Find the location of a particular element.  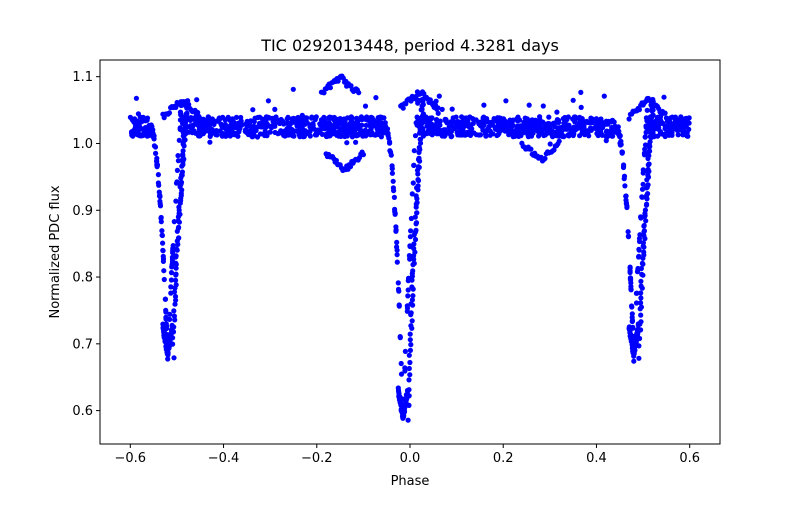

x-axis-ticks: −0.6 −0.4 −0.2 0.0 0.2 0.4 0.6 is located at coordinates (407, 455).